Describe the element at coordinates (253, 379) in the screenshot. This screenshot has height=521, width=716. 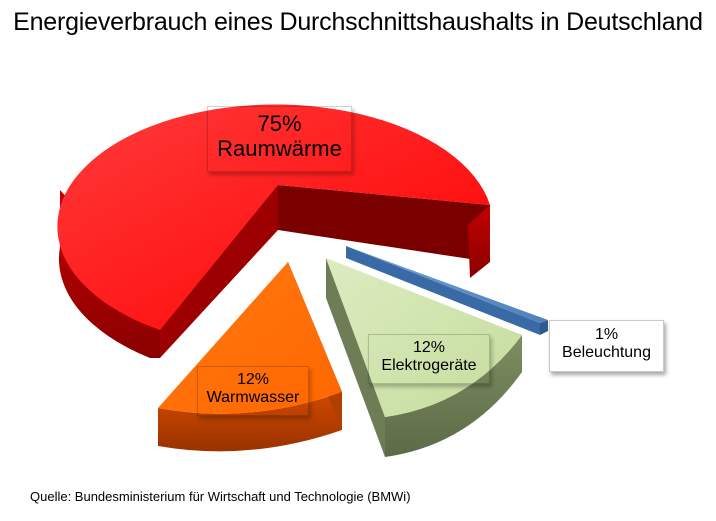
I see `label-warmwasser-value: 12%` at that location.